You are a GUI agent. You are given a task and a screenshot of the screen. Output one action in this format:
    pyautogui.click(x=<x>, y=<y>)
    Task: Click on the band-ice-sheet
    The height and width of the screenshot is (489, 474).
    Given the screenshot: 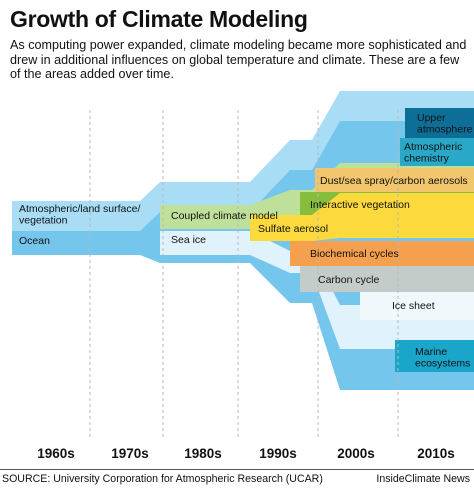 What is the action you would take?
    pyautogui.click(x=417, y=306)
    